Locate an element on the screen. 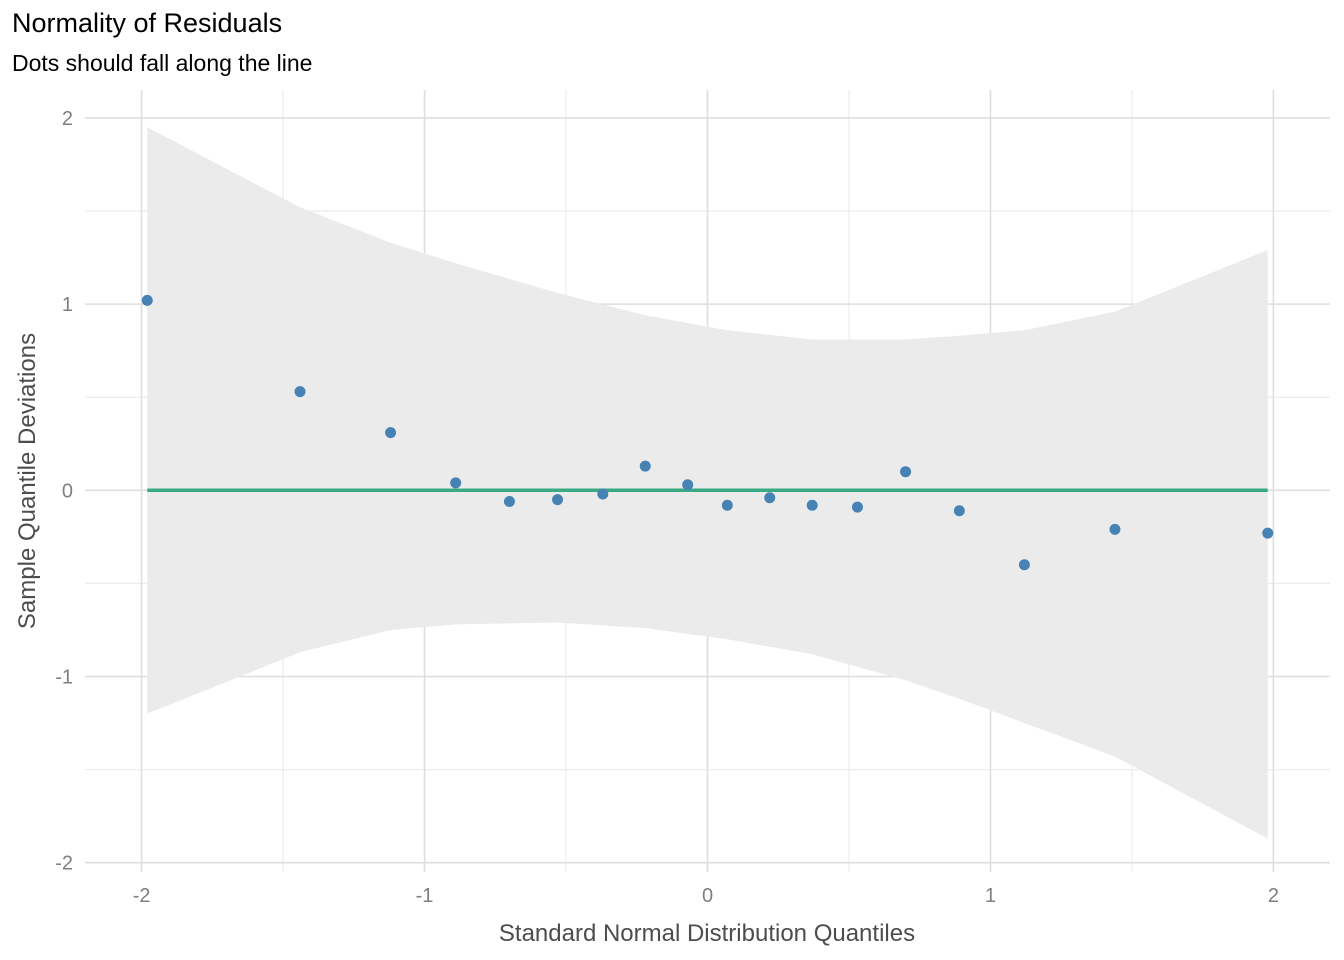 This screenshot has height=960, width=1344. y-tick-label: -1 is located at coordinates (64, 678).